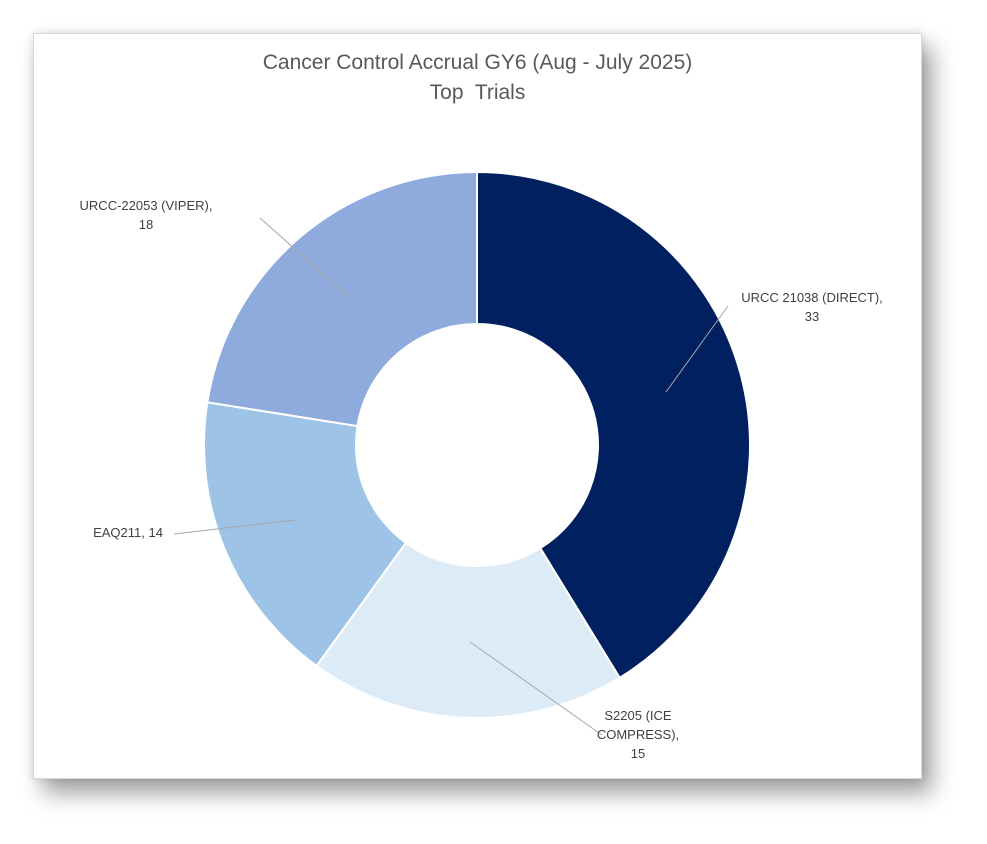 This screenshot has width=987, height=844. What do you see at coordinates (638, 753) in the screenshot?
I see `data-label-2-line-3: 15` at bounding box center [638, 753].